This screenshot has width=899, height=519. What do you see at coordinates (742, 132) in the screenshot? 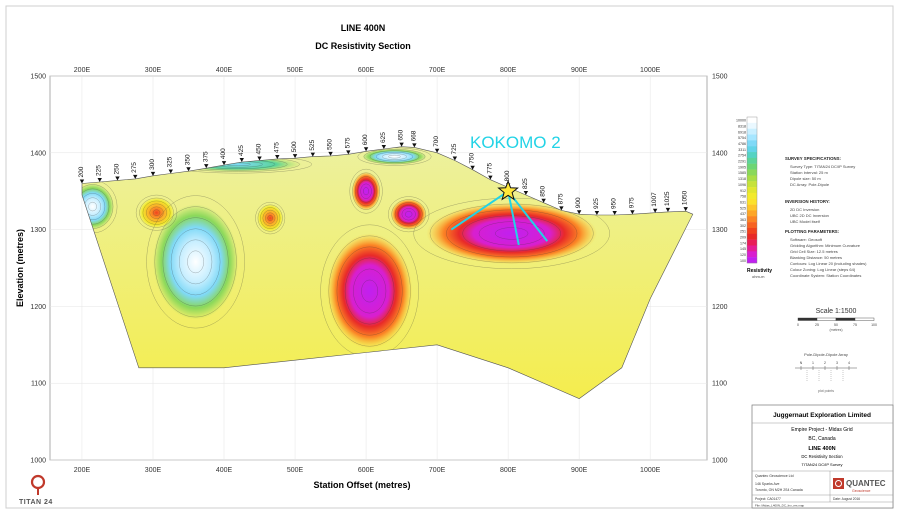
I see `color-scale-value: 6918` at bounding box center [742, 132].